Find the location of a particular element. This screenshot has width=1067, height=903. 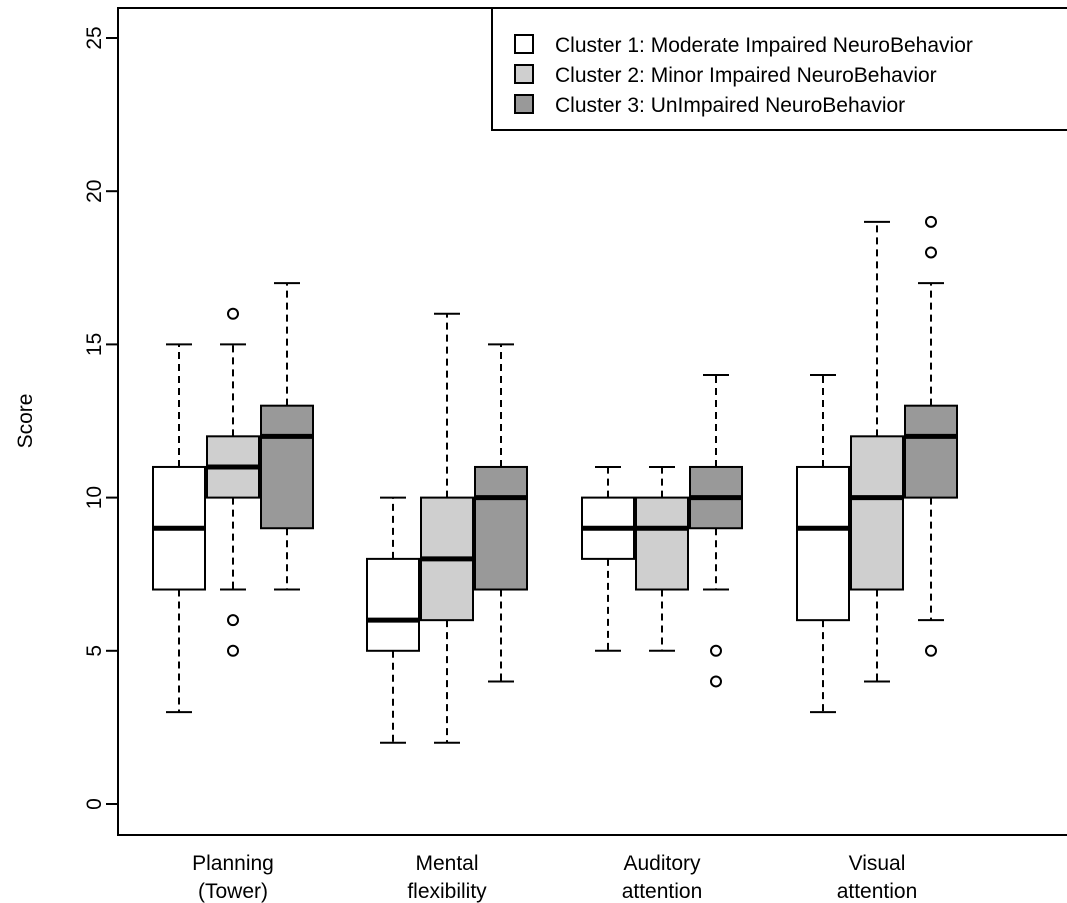

legend-label: Cluster 2: Minor Impaired NeuroBehavior is located at coordinates (746, 75).